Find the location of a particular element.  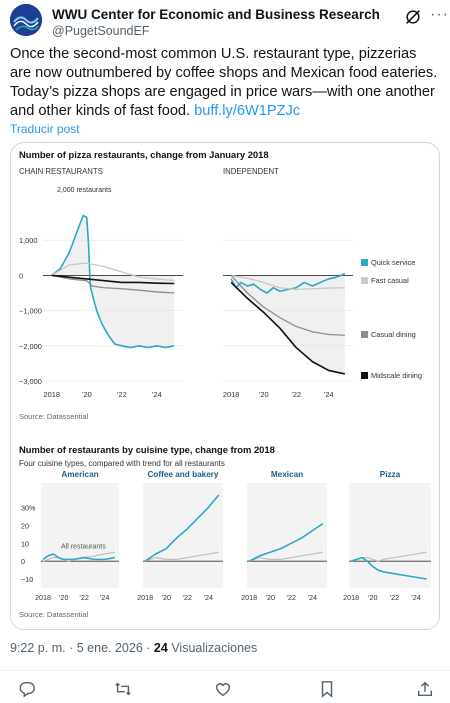

chain-series-casual-dining is located at coordinates (113, 284).